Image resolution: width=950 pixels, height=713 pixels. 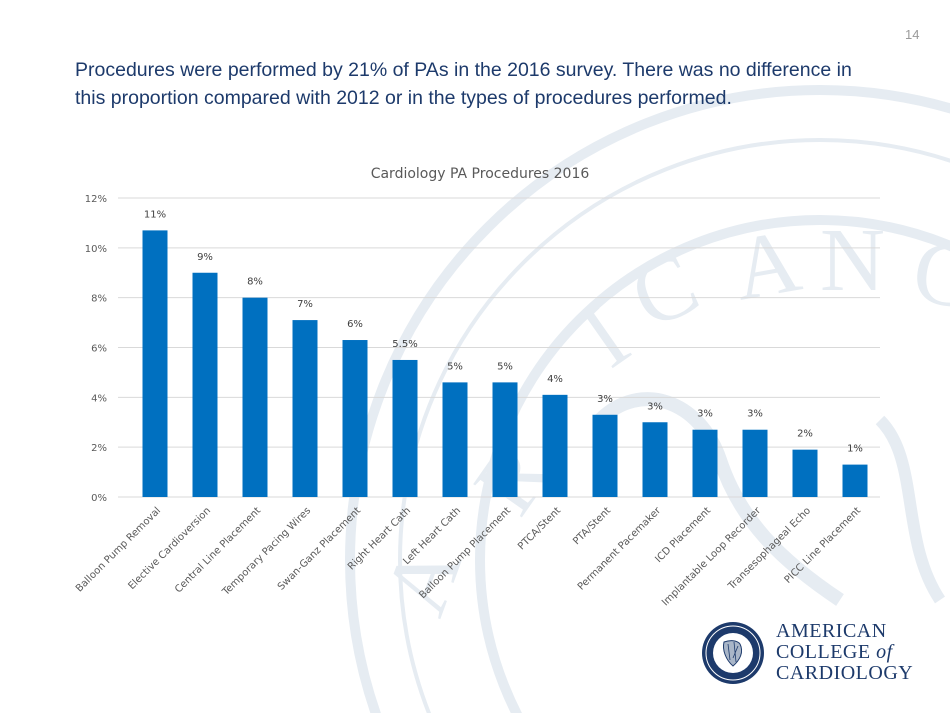 What do you see at coordinates (205, 257) in the screenshot?
I see `data-label: 9%` at bounding box center [205, 257].